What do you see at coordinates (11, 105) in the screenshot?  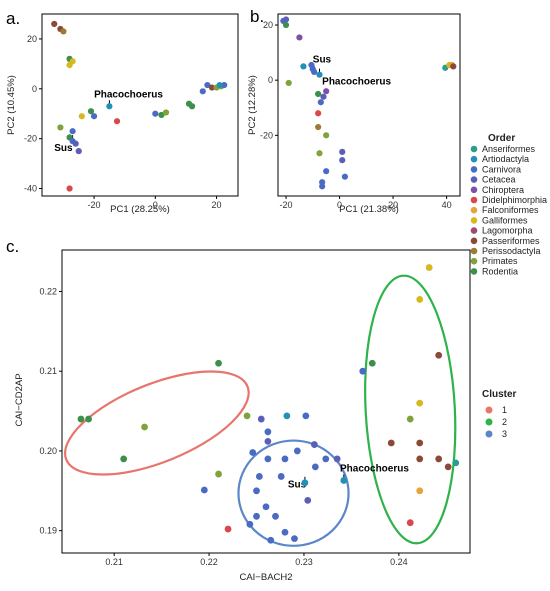 I see `panel-a-ylabel: PC2 (10.45%)` at bounding box center [11, 105].